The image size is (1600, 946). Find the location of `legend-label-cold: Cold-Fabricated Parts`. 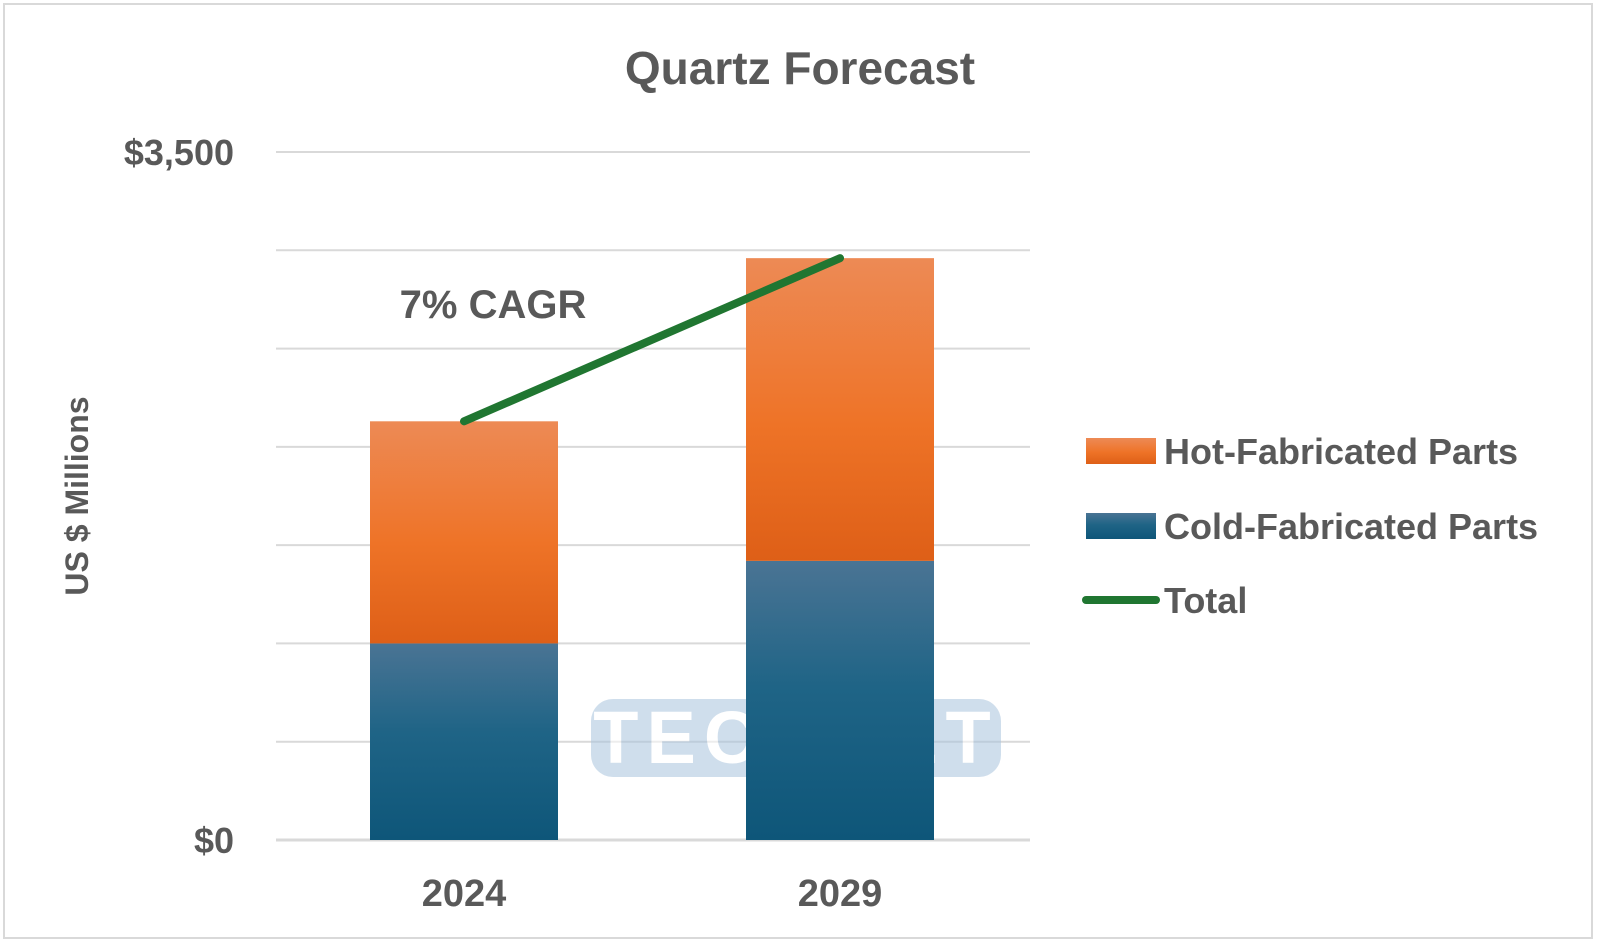

legend-label-cold: Cold-Fabricated Parts is located at coordinates (1351, 526).